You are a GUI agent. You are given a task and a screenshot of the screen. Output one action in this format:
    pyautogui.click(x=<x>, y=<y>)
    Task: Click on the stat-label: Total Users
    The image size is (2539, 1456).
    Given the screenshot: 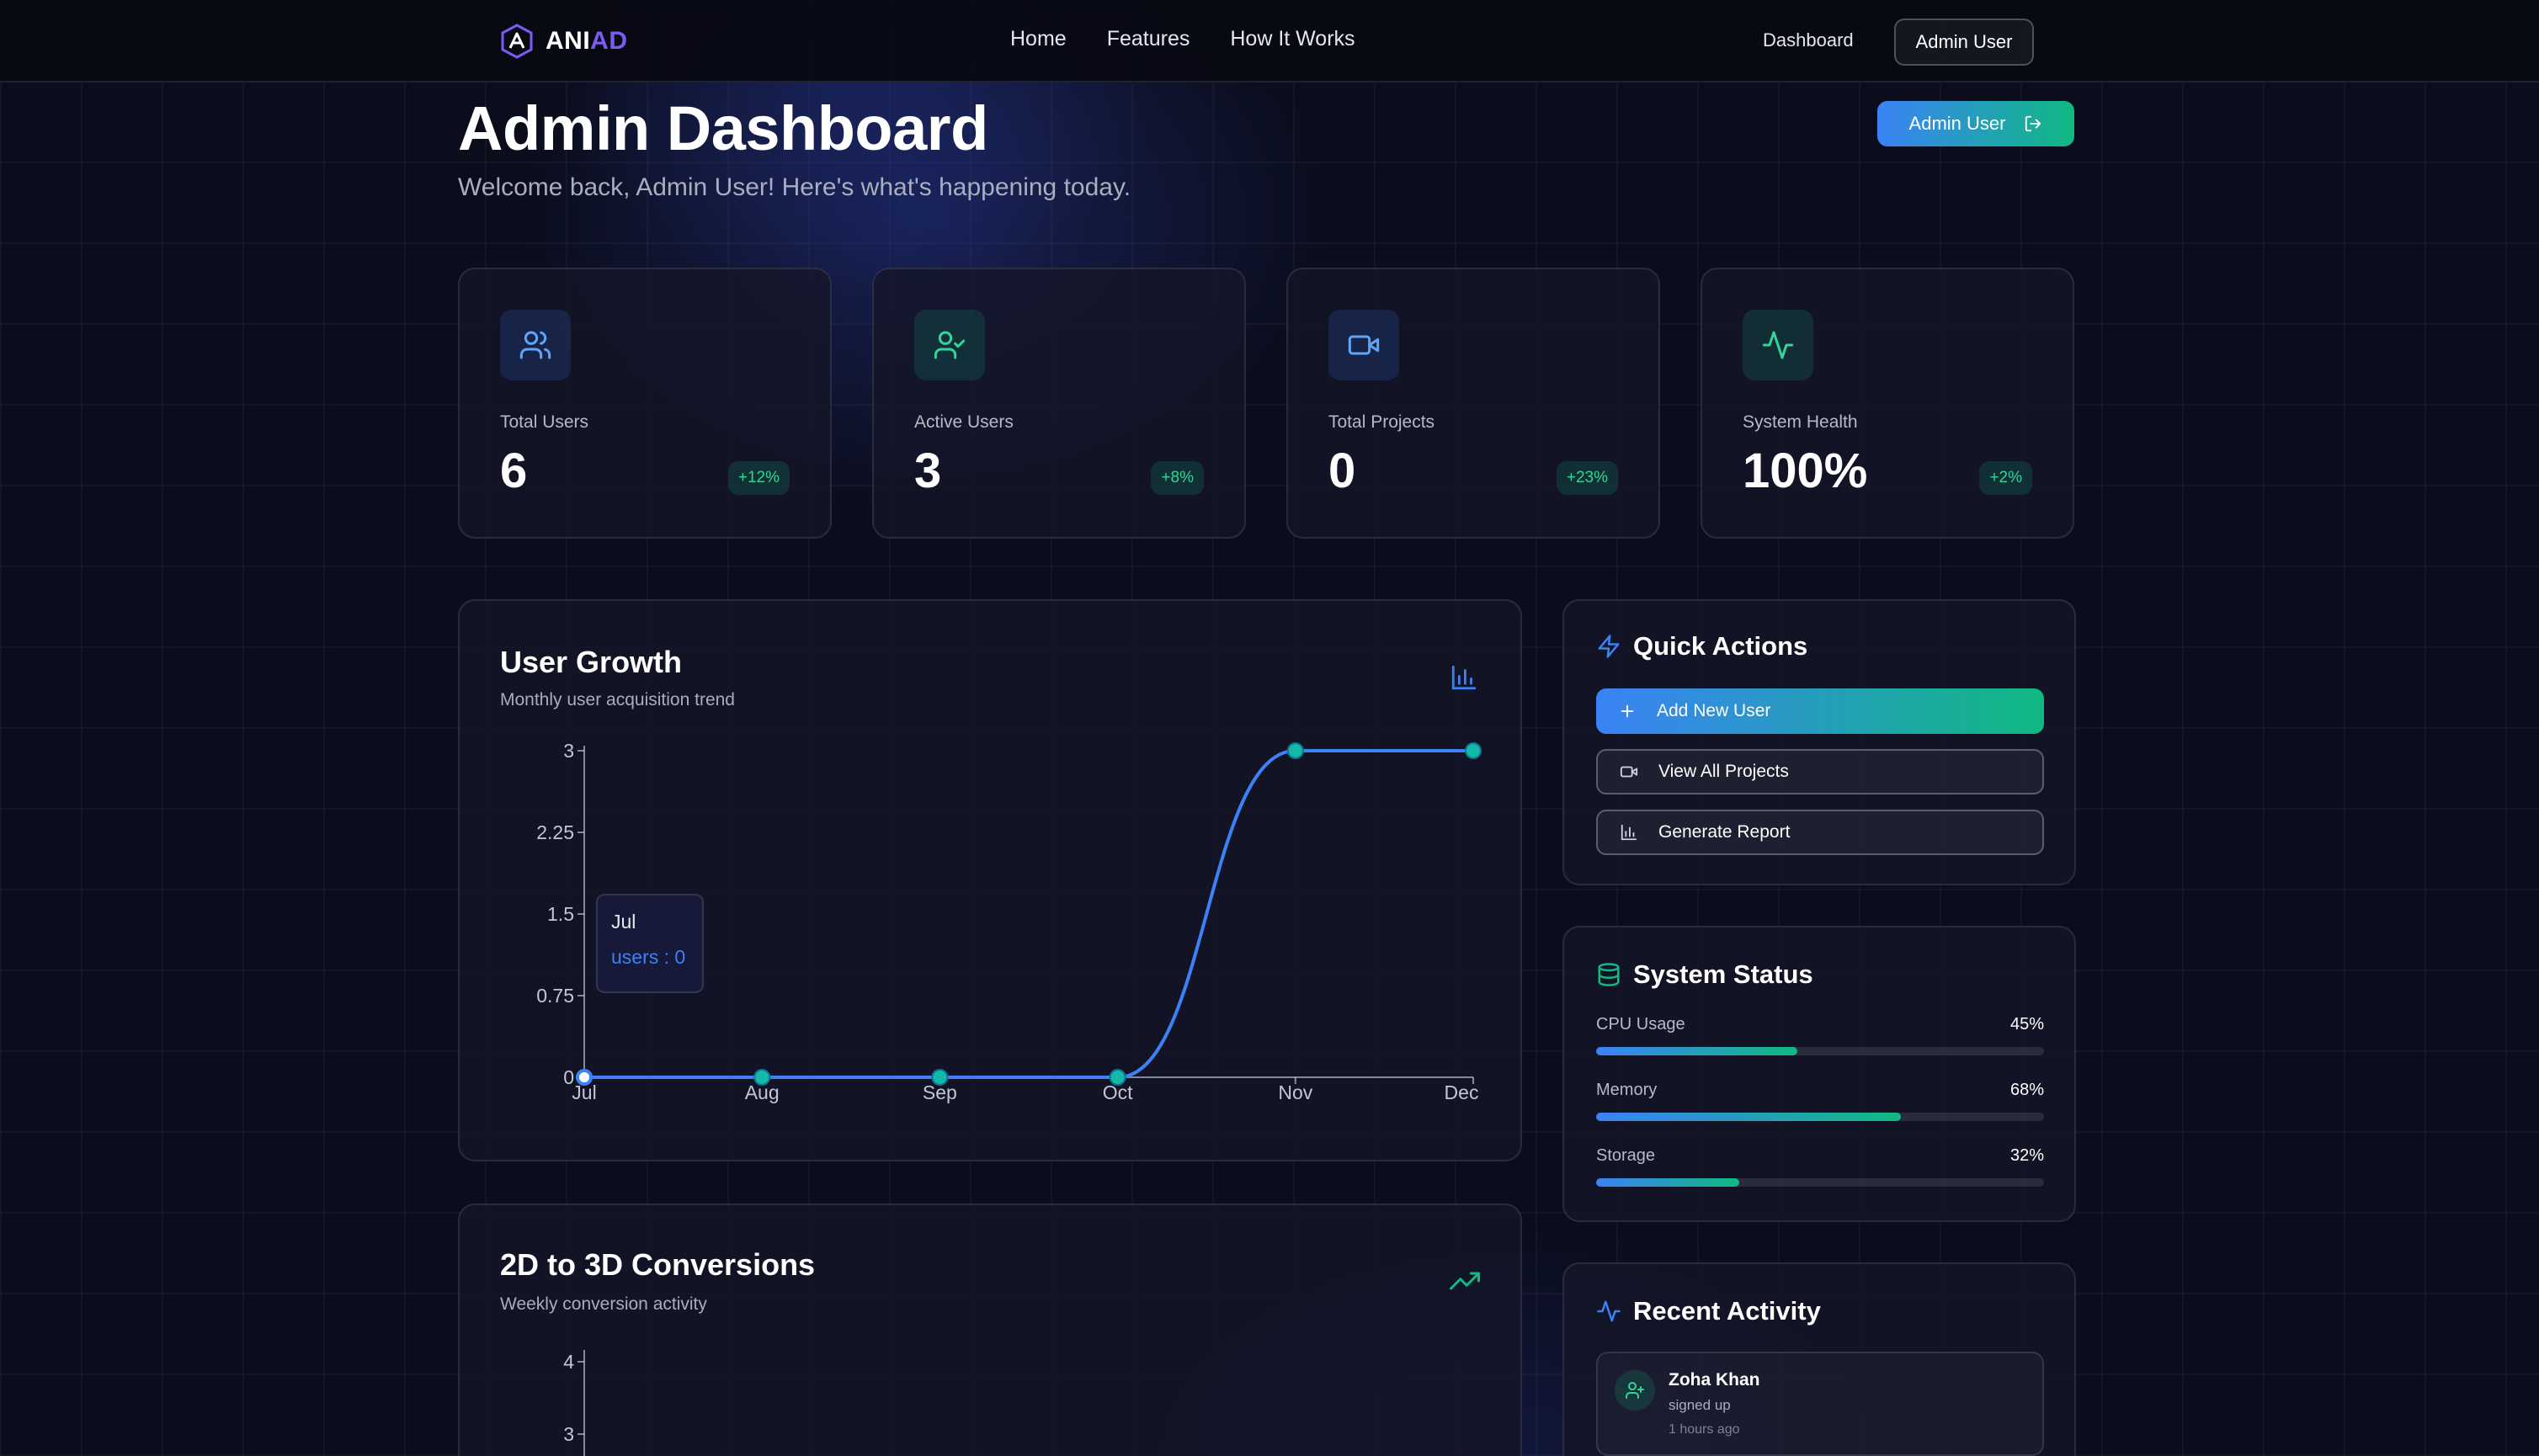 What is the action you would take?
    pyautogui.click(x=544, y=422)
    